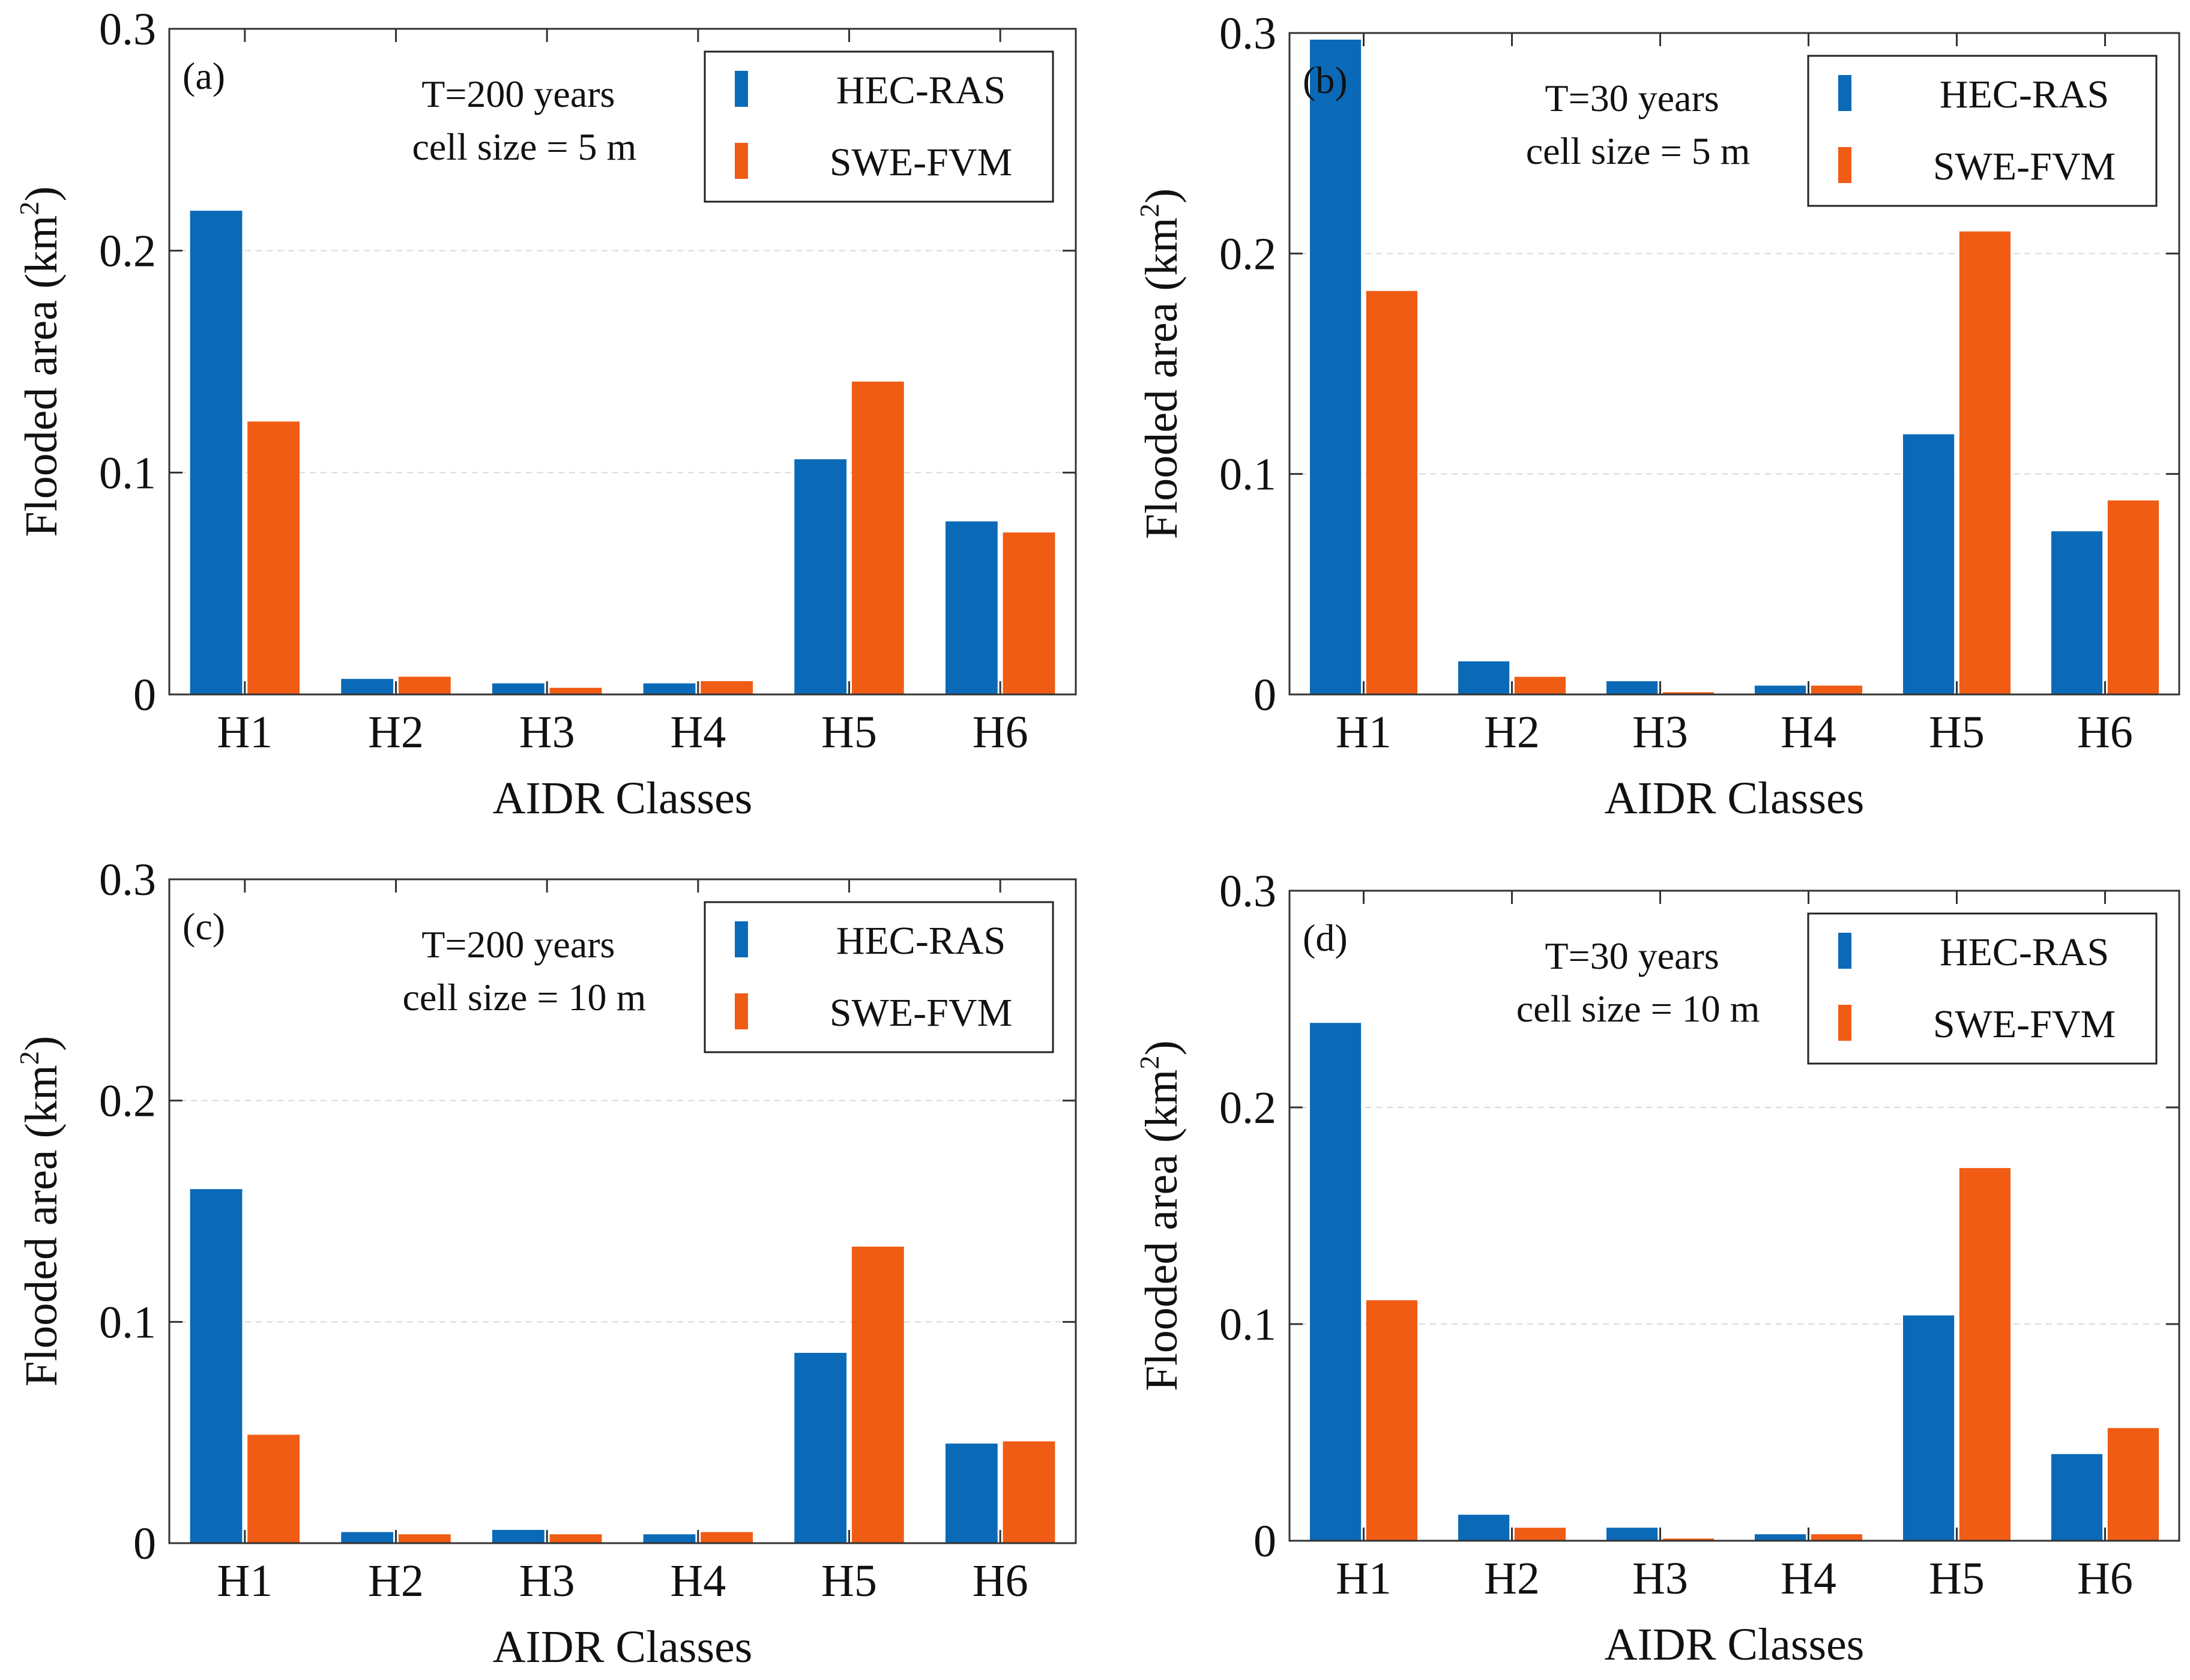 Image resolution: width=2190 pixels, height=1680 pixels. Describe the element at coordinates (1325, 938) in the screenshot. I see `panel-label: (d)` at that location.